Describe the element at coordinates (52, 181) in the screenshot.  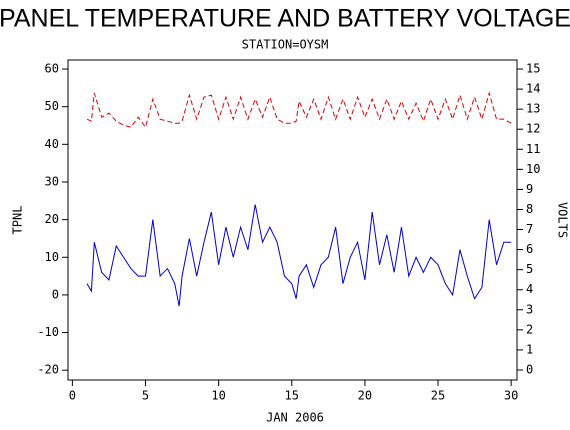
I see `y-tick-label: 30` at that location.